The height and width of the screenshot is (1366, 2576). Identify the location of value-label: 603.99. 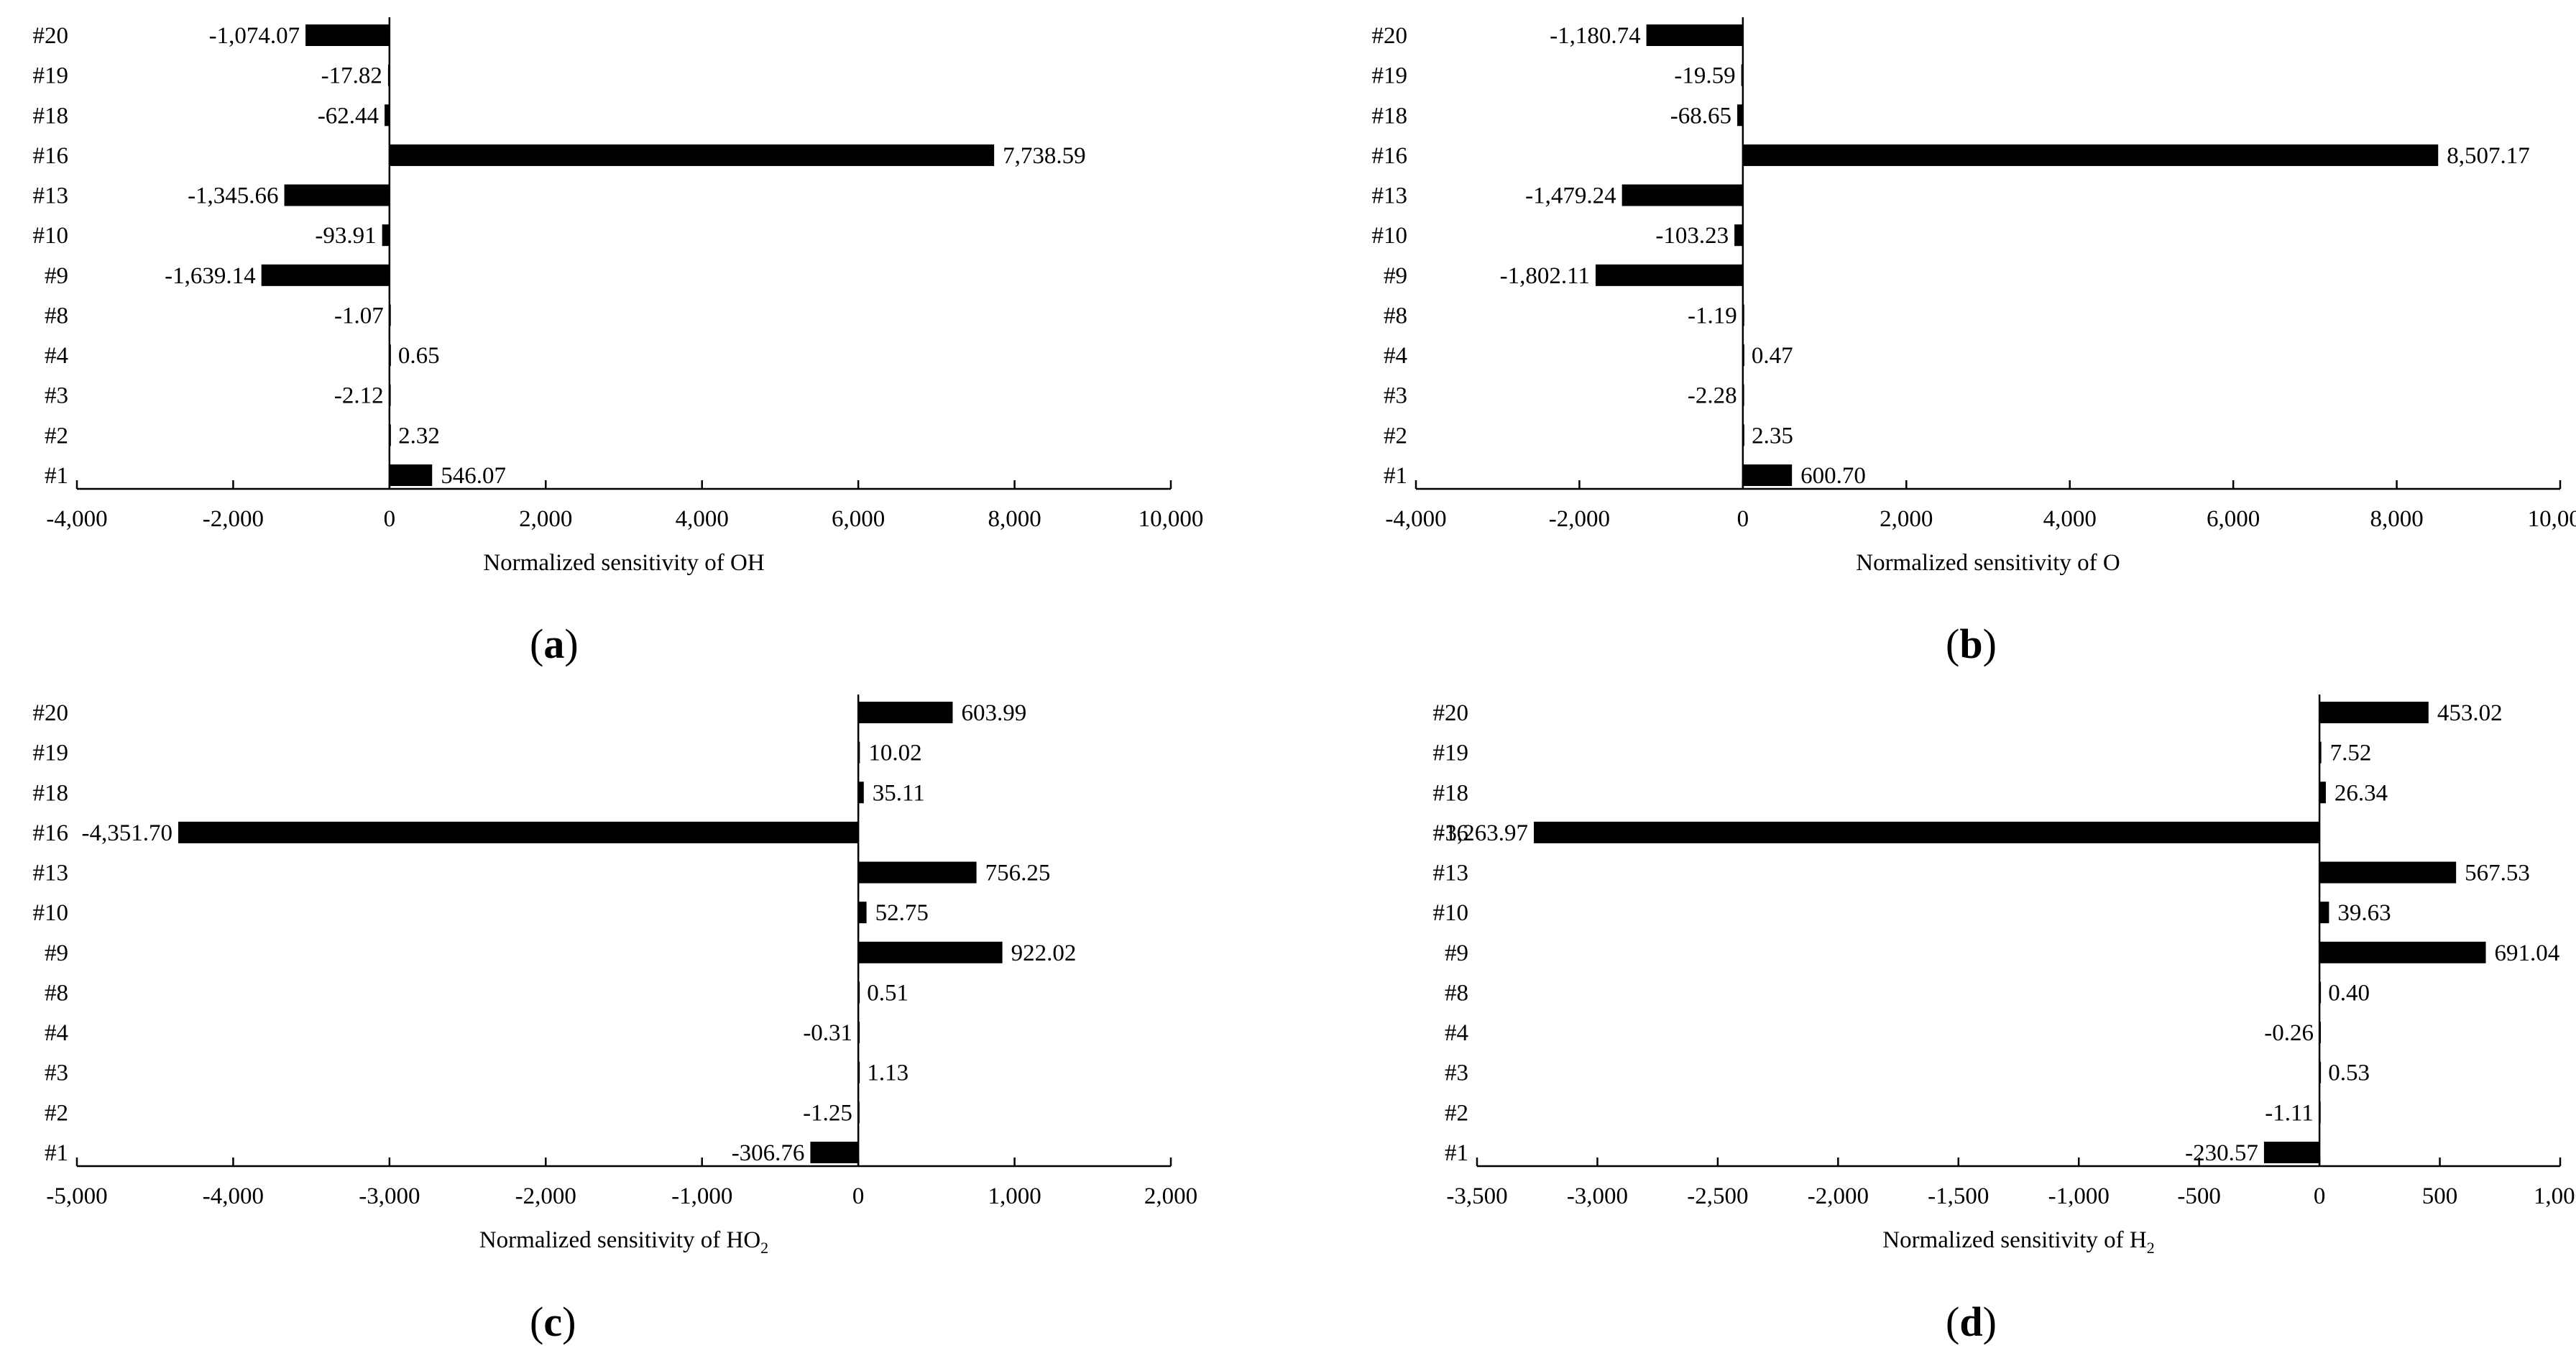
(993, 713).